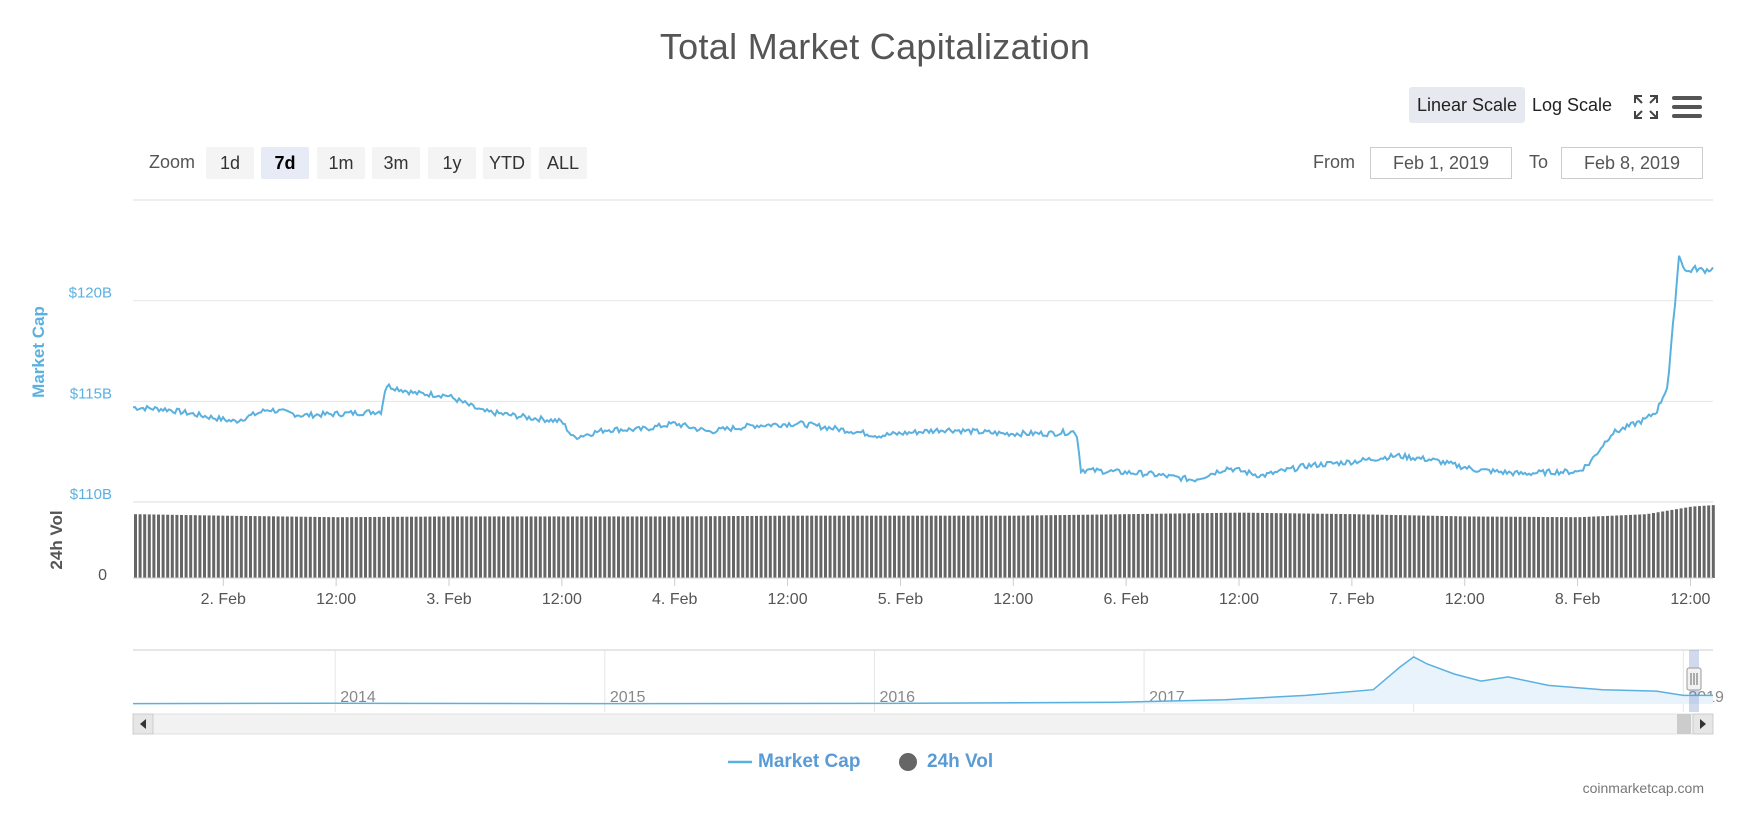 The height and width of the screenshot is (814, 1750). What do you see at coordinates (396, 163) in the screenshot?
I see `zoom-3m-button: 3m` at bounding box center [396, 163].